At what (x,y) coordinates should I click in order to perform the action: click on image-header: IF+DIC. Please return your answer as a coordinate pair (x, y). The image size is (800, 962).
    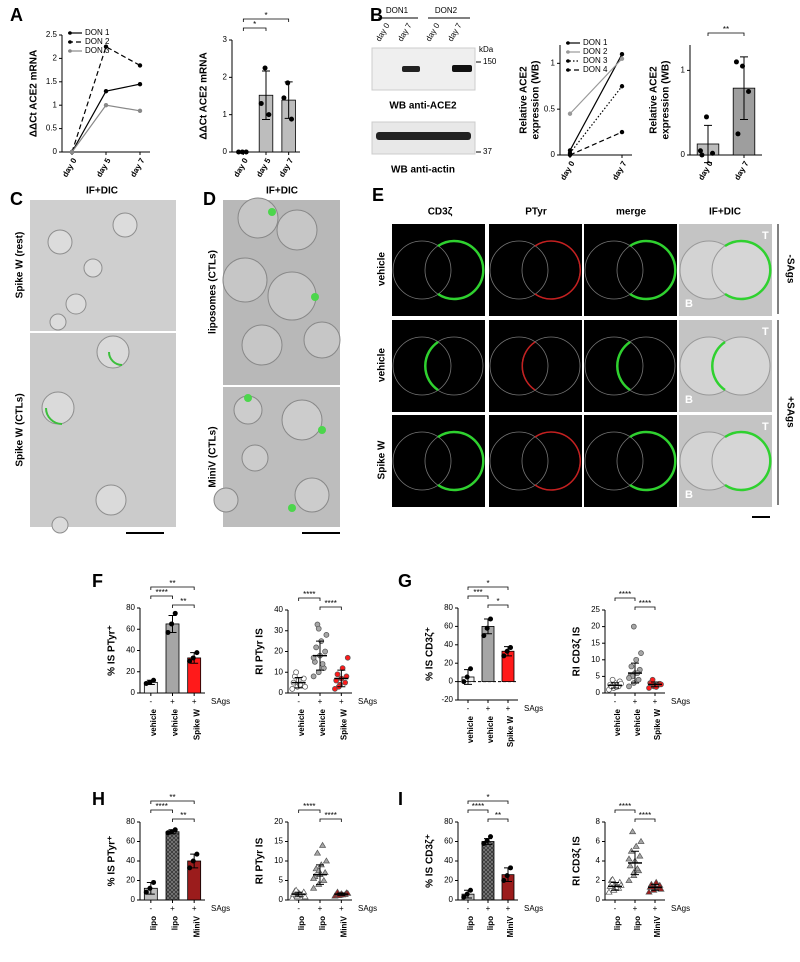
    Looking at the image, I should click on (102, 191).